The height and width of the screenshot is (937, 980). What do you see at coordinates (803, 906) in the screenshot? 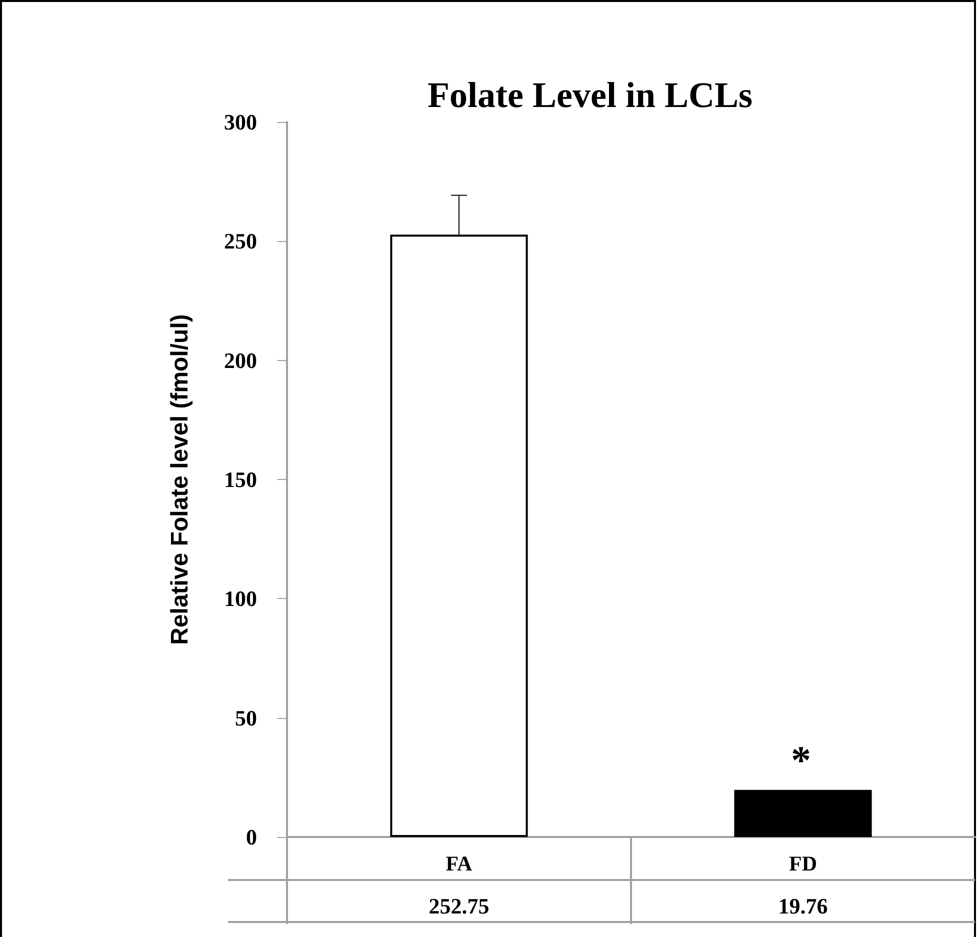
I see `data-label: 19.76` at bounding box center [803, 906].